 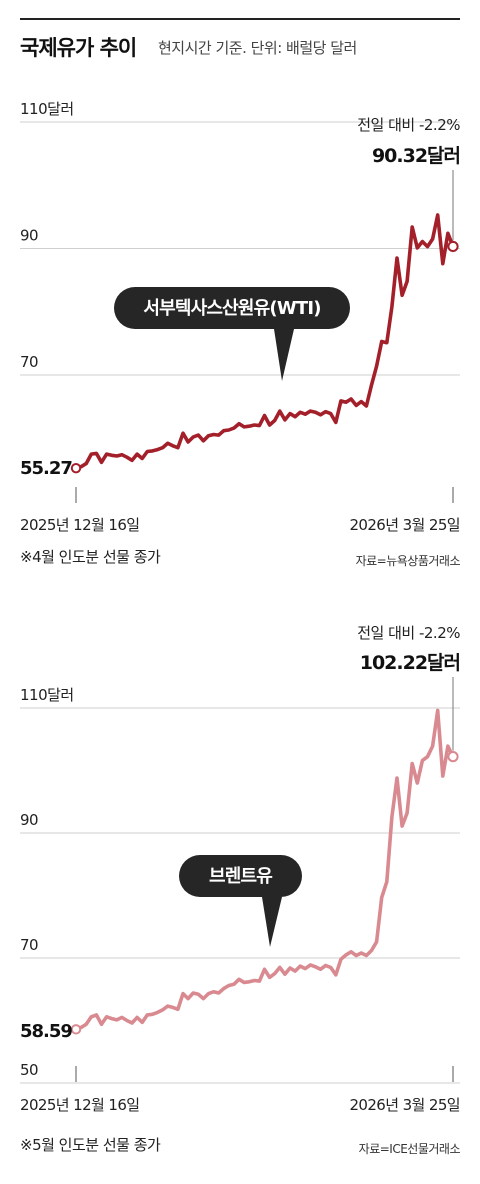 What do you see at coordinates (90, 557) in the screenshot?
I see `contract-note: ※4월 인도분 선물 종가` at bounding box center [90, 557].